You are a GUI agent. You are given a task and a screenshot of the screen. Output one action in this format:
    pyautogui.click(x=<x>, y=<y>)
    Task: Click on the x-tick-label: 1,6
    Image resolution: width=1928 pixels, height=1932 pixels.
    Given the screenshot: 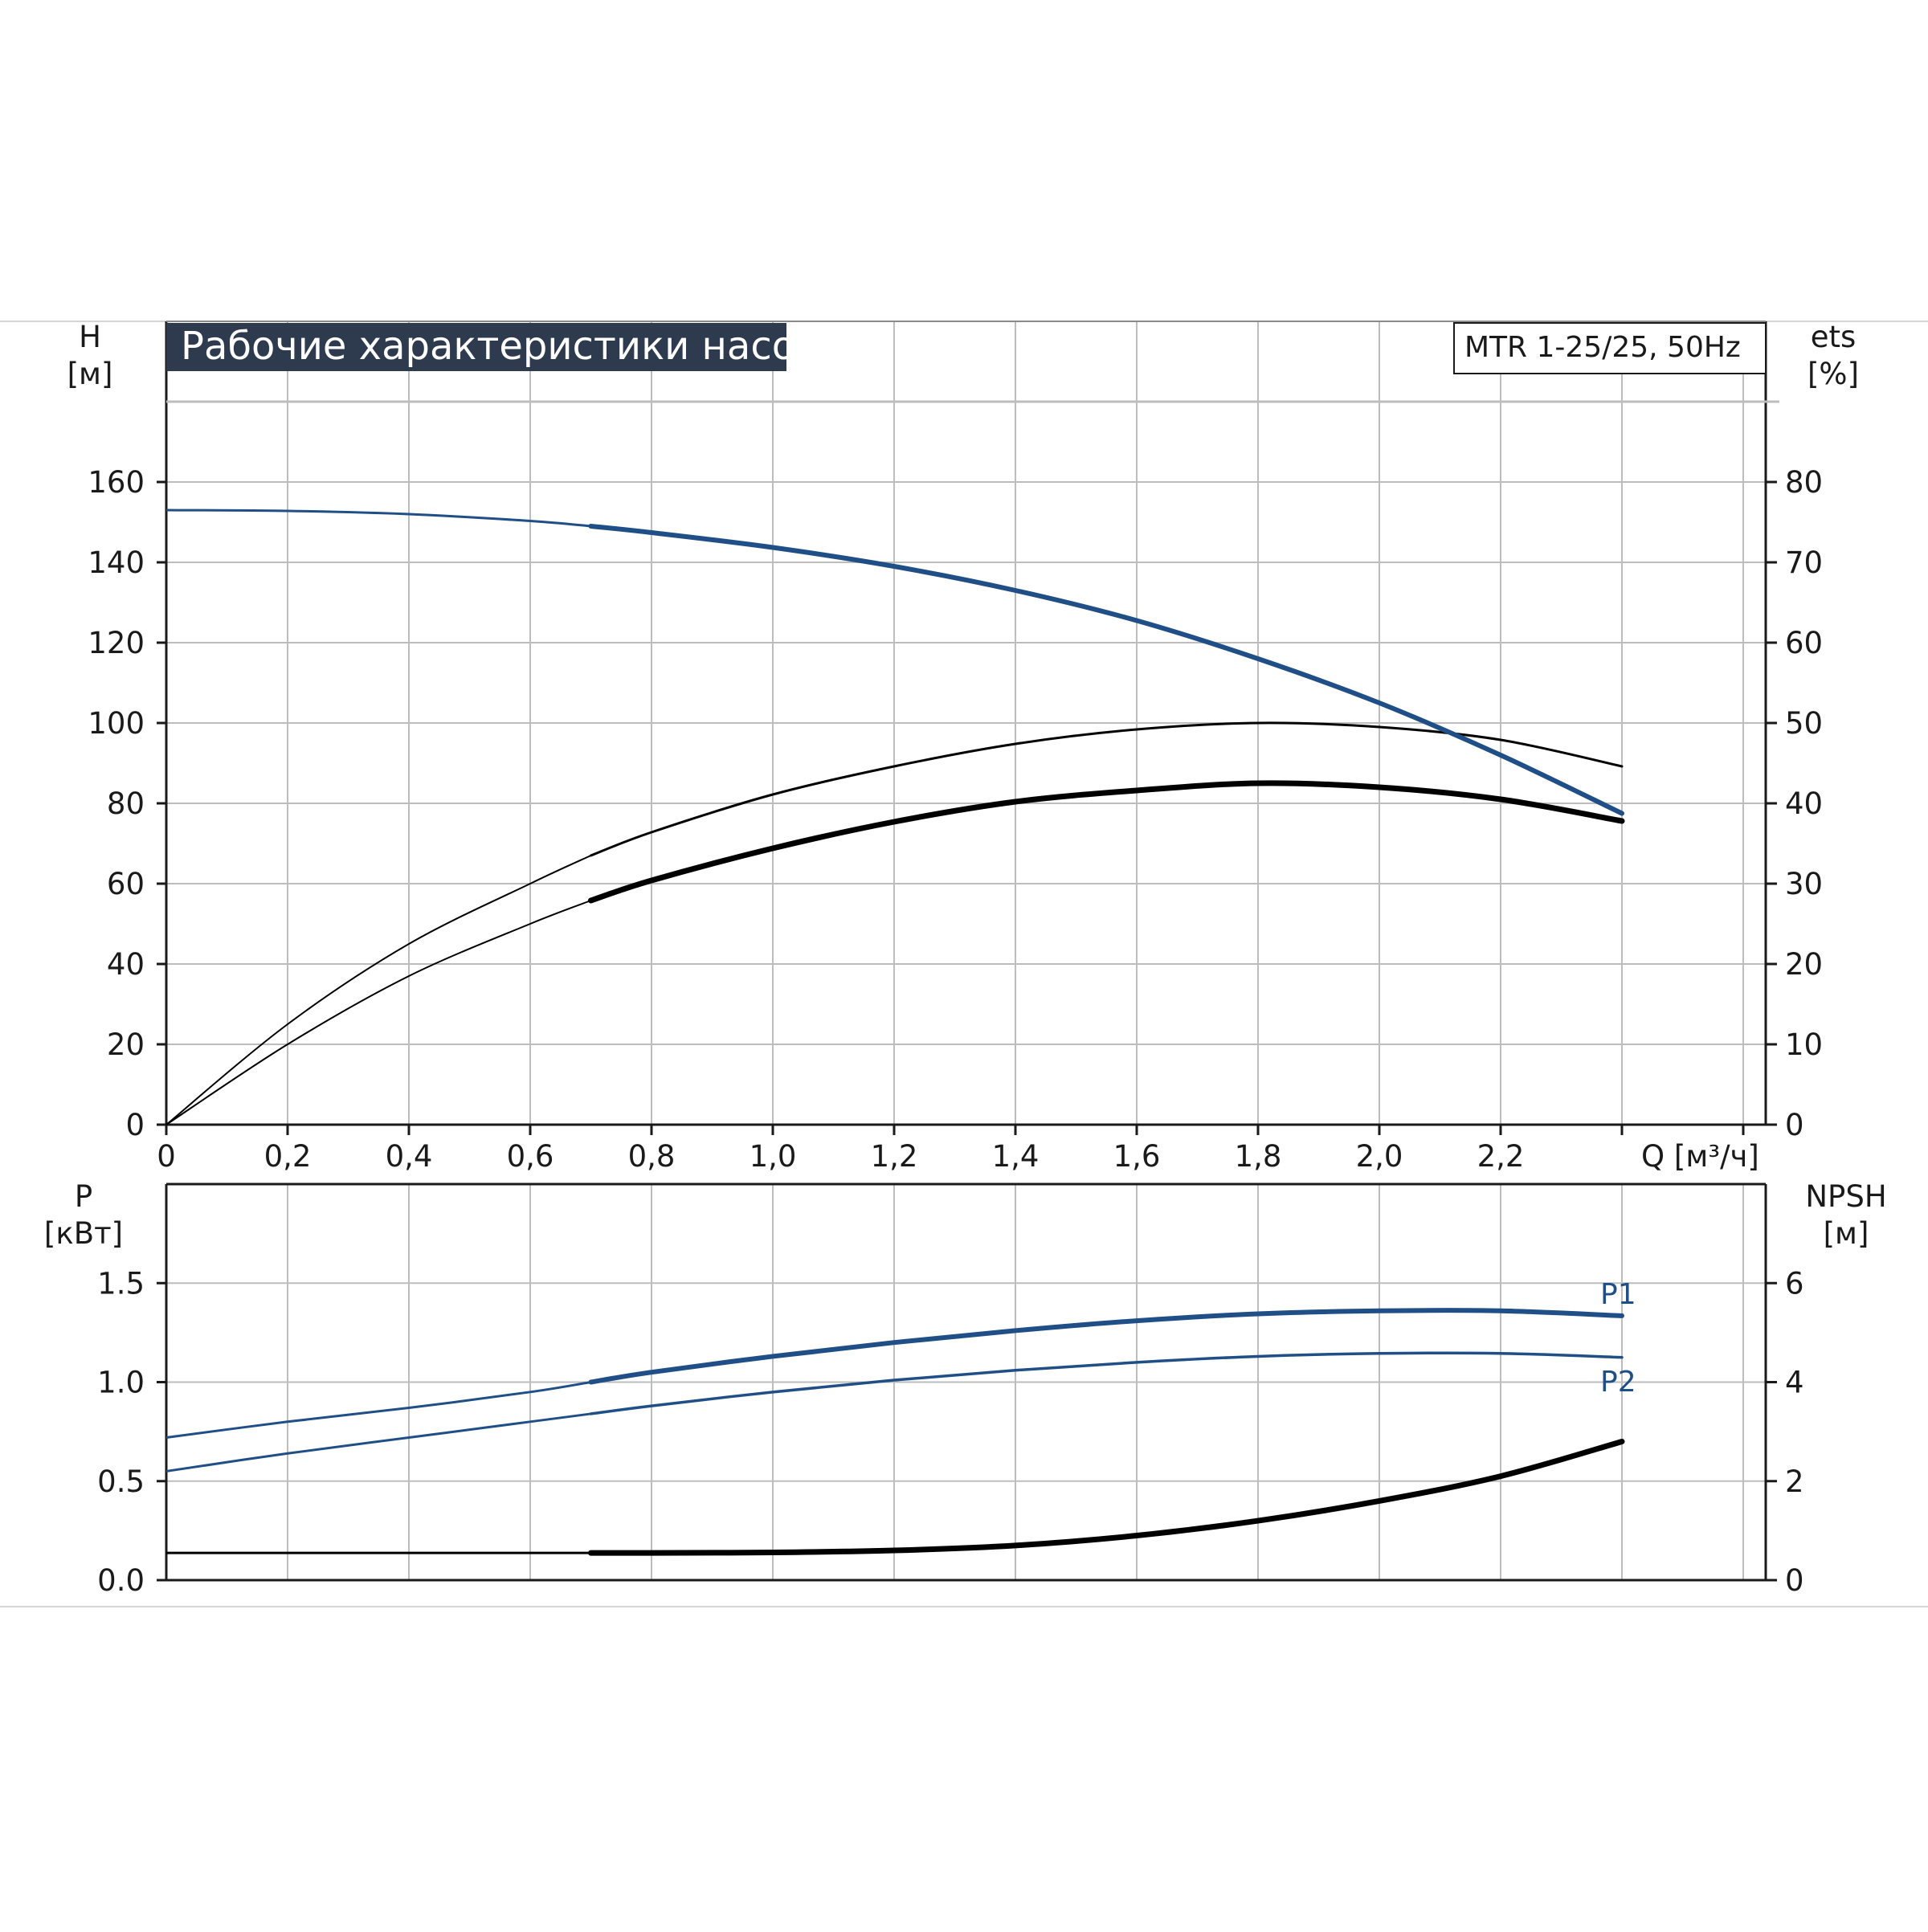 What is the action you would take?
    pyautogui.click(x=1137, y=1156)
    